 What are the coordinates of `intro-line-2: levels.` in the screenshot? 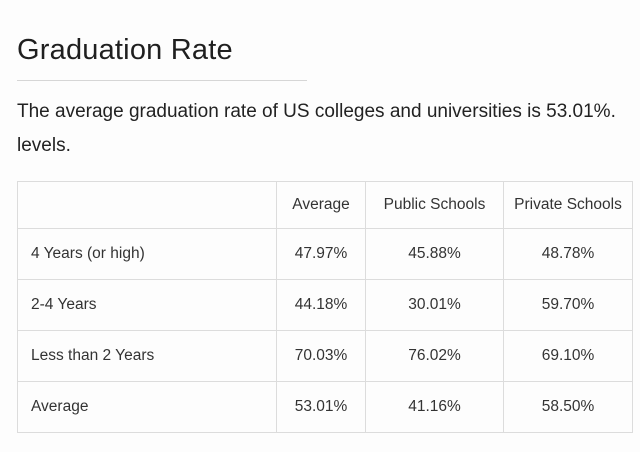 It's located at (44, 145).